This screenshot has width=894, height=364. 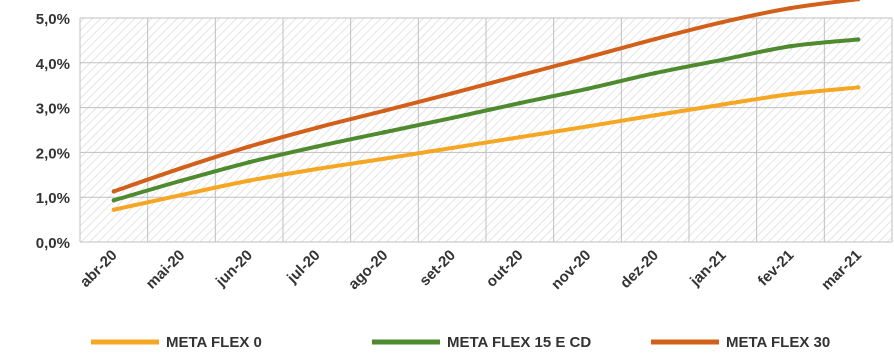 I want to click on x-tick-label: fev-21, so click(x=776, y=268).